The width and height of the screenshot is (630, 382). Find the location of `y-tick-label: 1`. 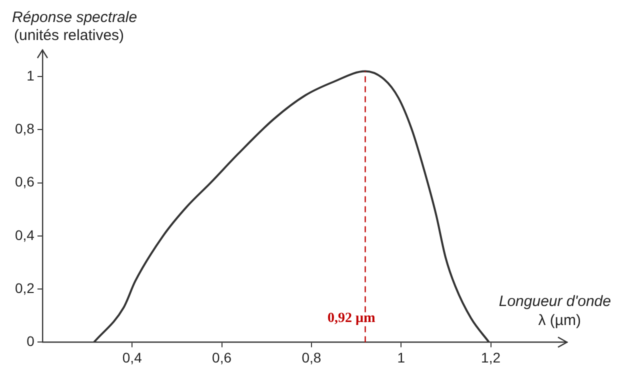

y-tick-label: 1 is located at coordinates (30, 75).